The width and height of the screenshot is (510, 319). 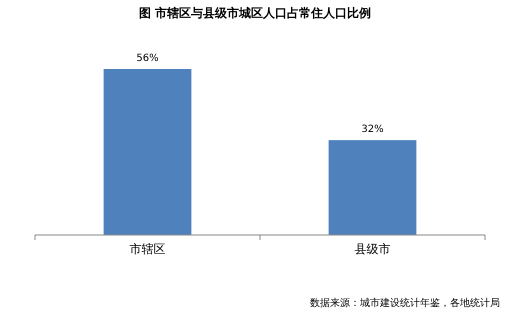 What do you see at coordinates (372, 130) in the screenshot?
I see `data-label: 32%` at bounding box center [372, 130].